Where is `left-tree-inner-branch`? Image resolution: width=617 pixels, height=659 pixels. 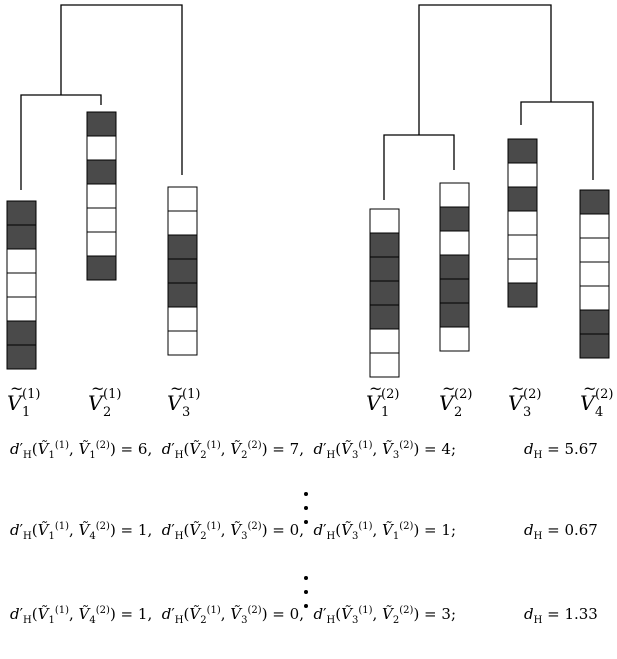
left-tree-inner-branch is located at coordinates (61, 142).